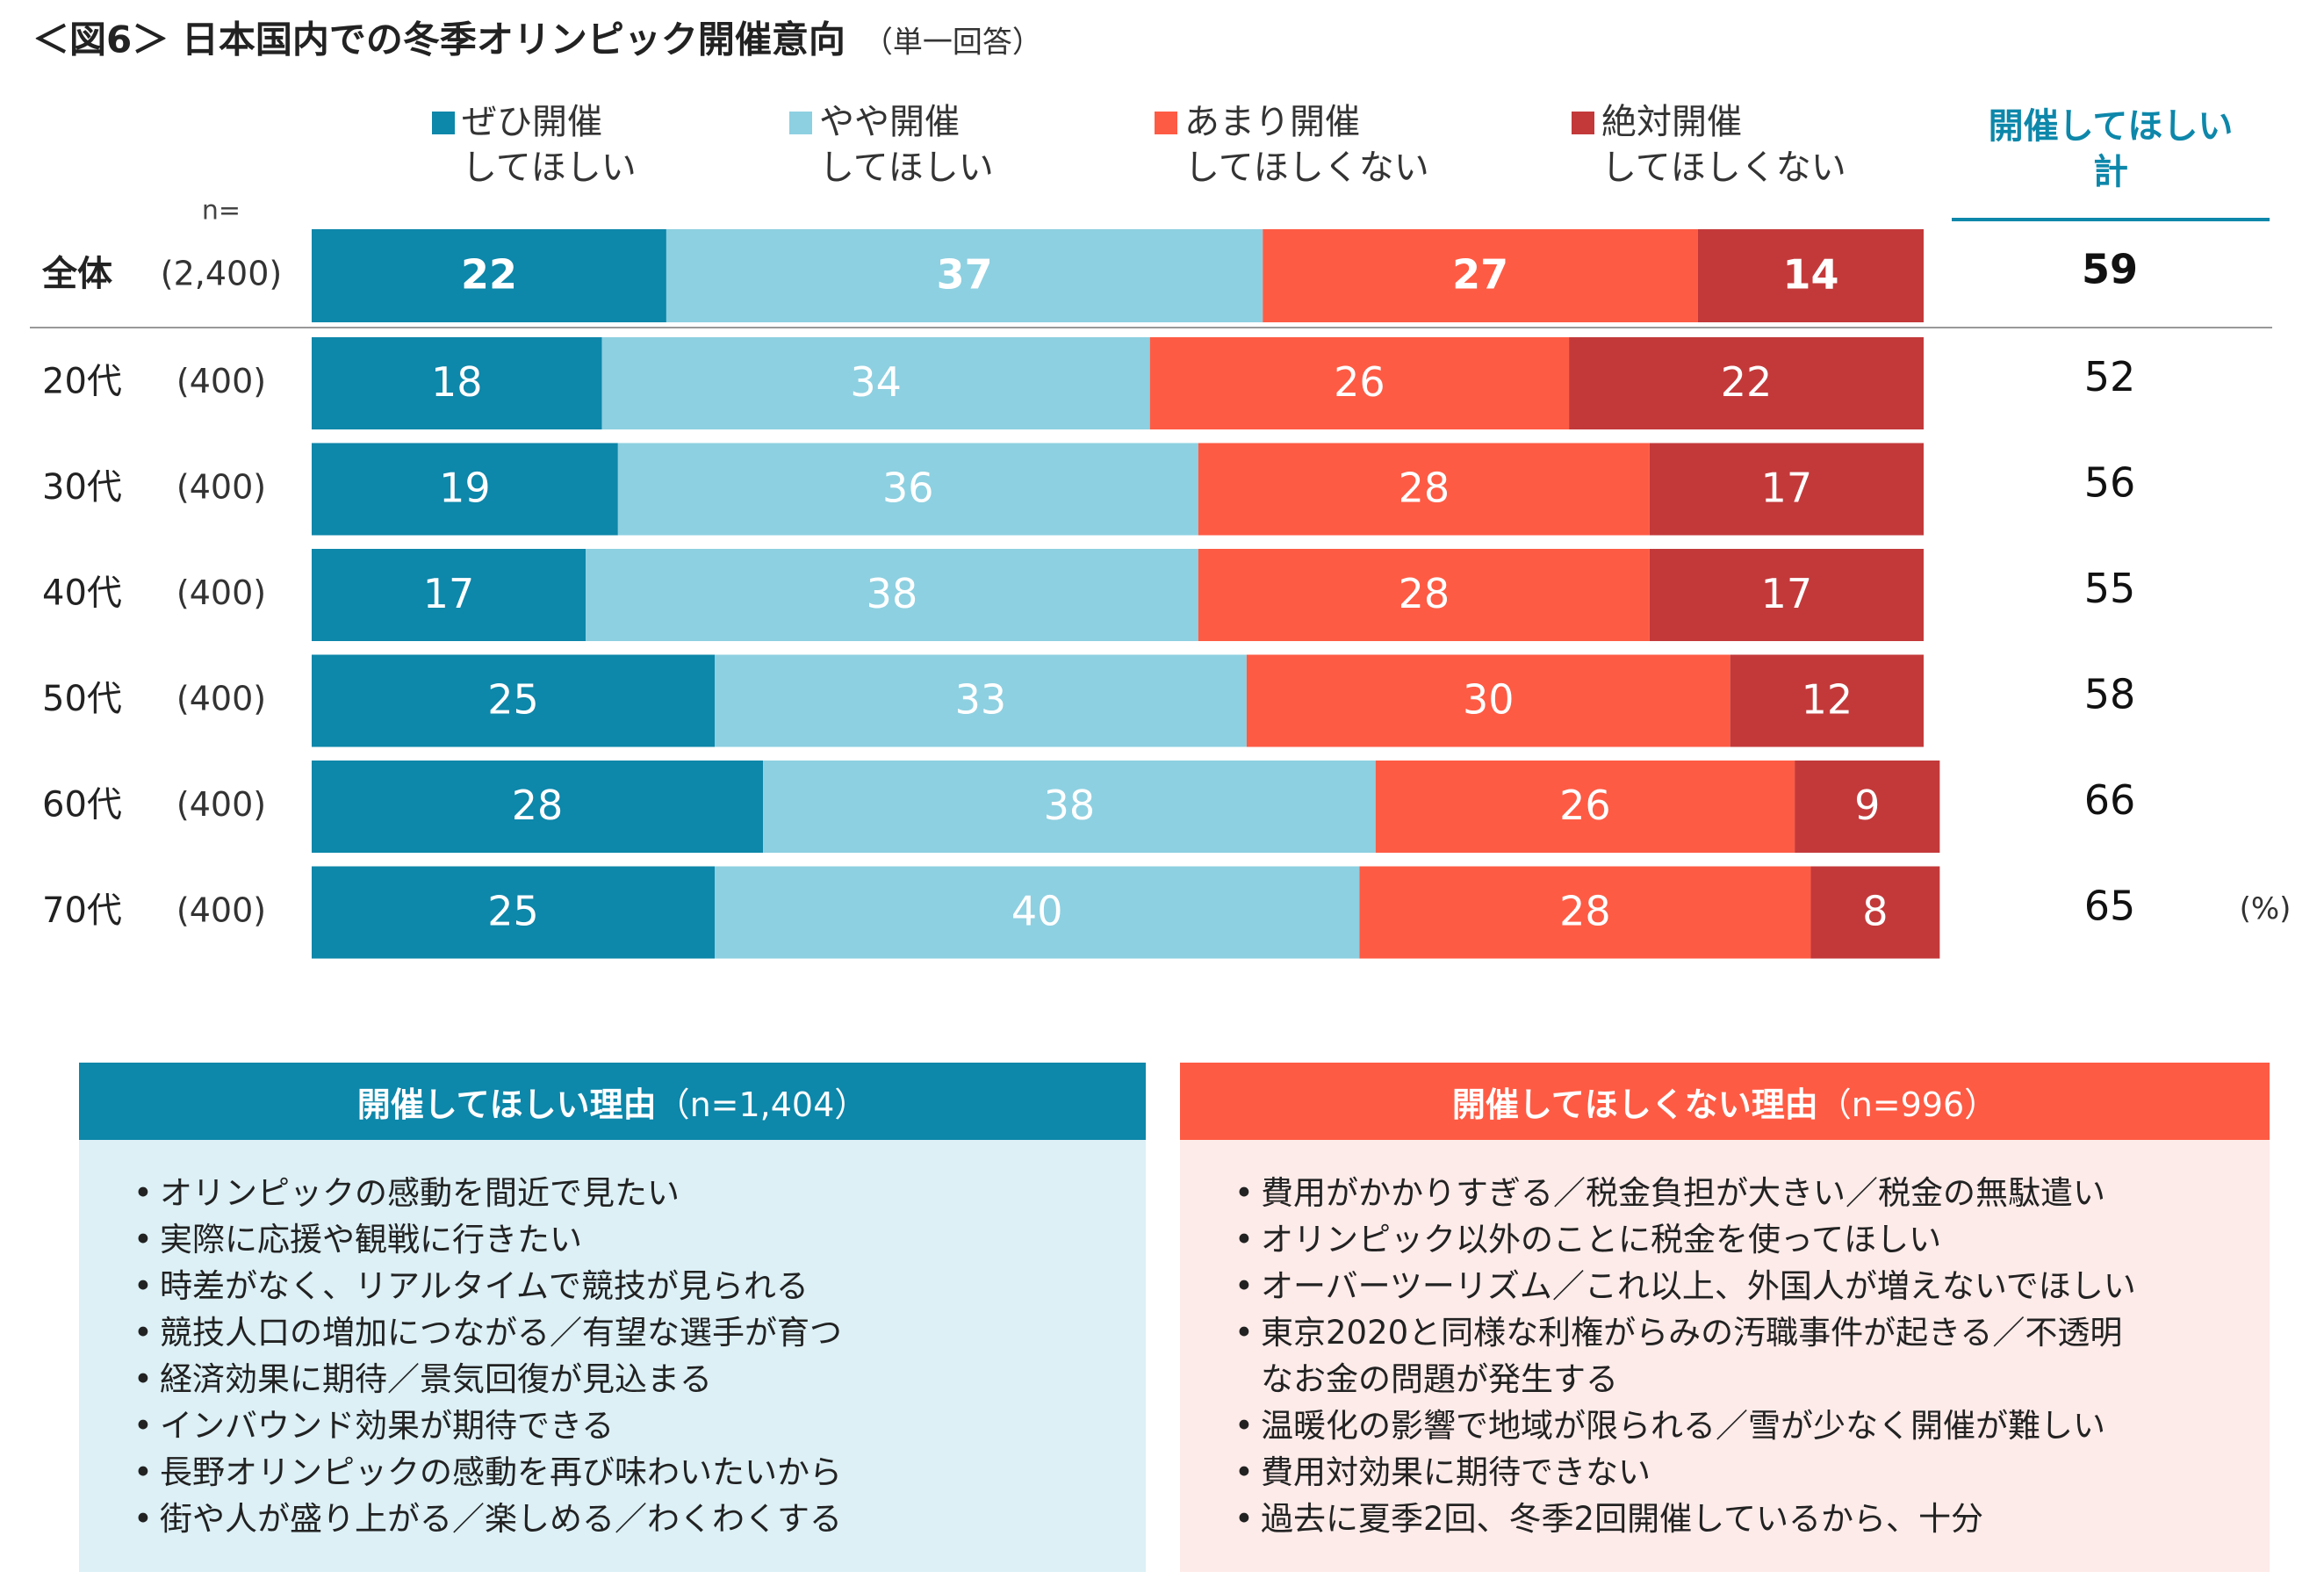 The image size is (2324, 1579). I want to click on reason-item: 東京2020と同様な利権がらみの汚職事件が起きる／不透明 なお金の問題が発生する, so click(1752, 1355).